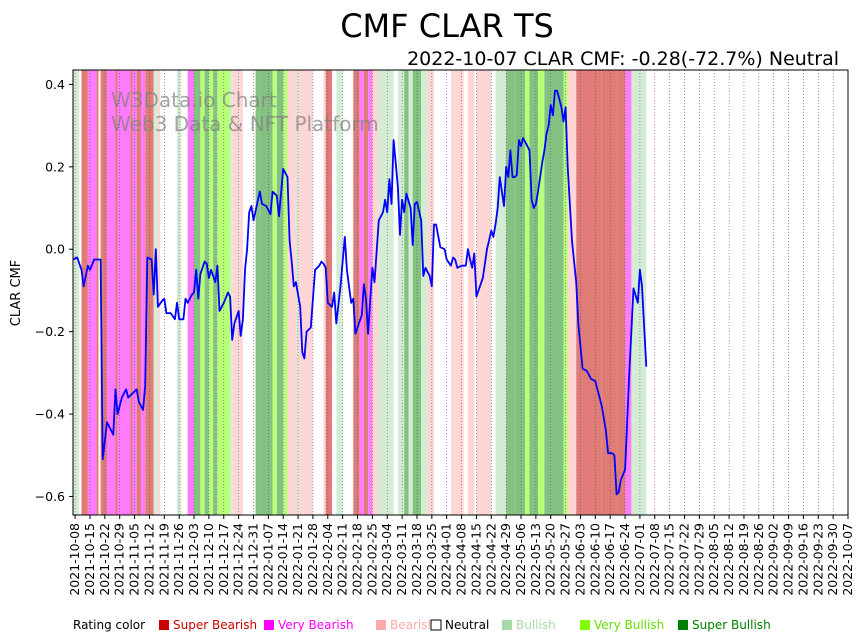 The width and height of the screenshot is (864, 641). I want to click on x-tick-label: 2021-11-05, so click(134, 559).